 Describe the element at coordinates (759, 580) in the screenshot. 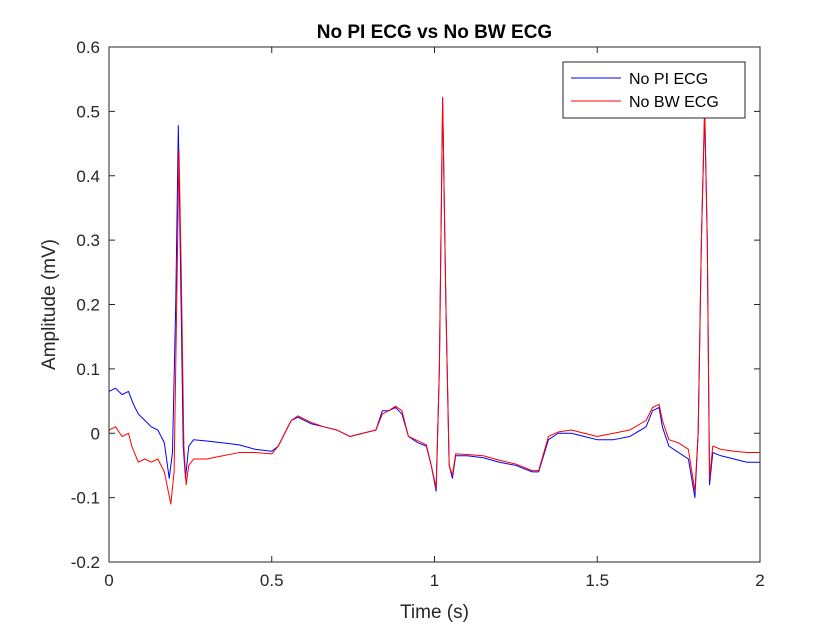

I see `x-tick-label: 2` at that location.